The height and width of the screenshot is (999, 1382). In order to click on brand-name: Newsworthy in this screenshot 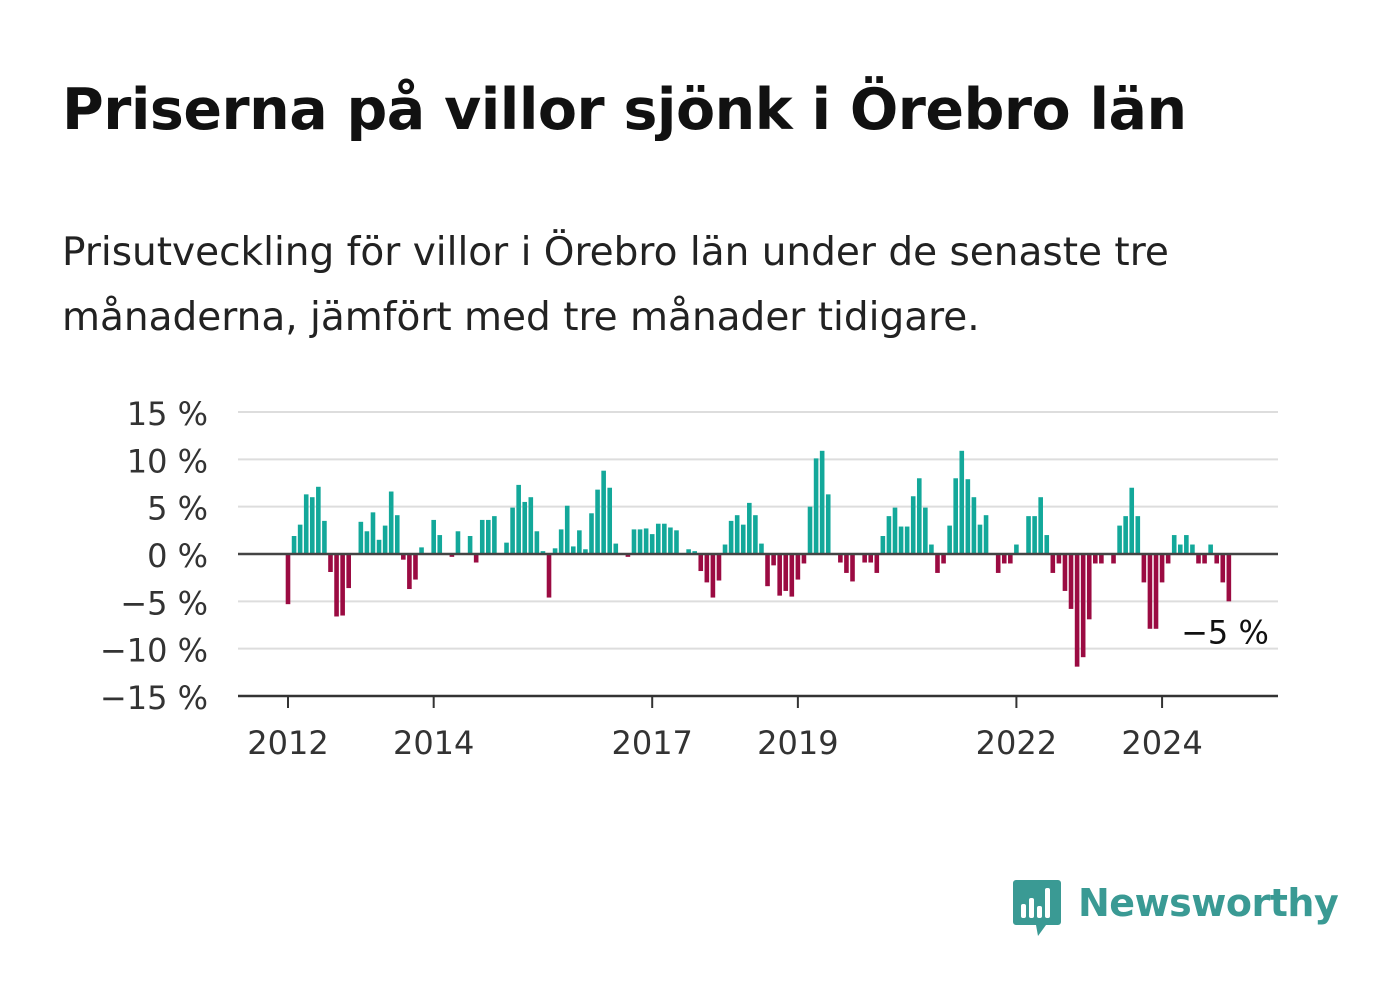, I will do `click(1208, 903)`.